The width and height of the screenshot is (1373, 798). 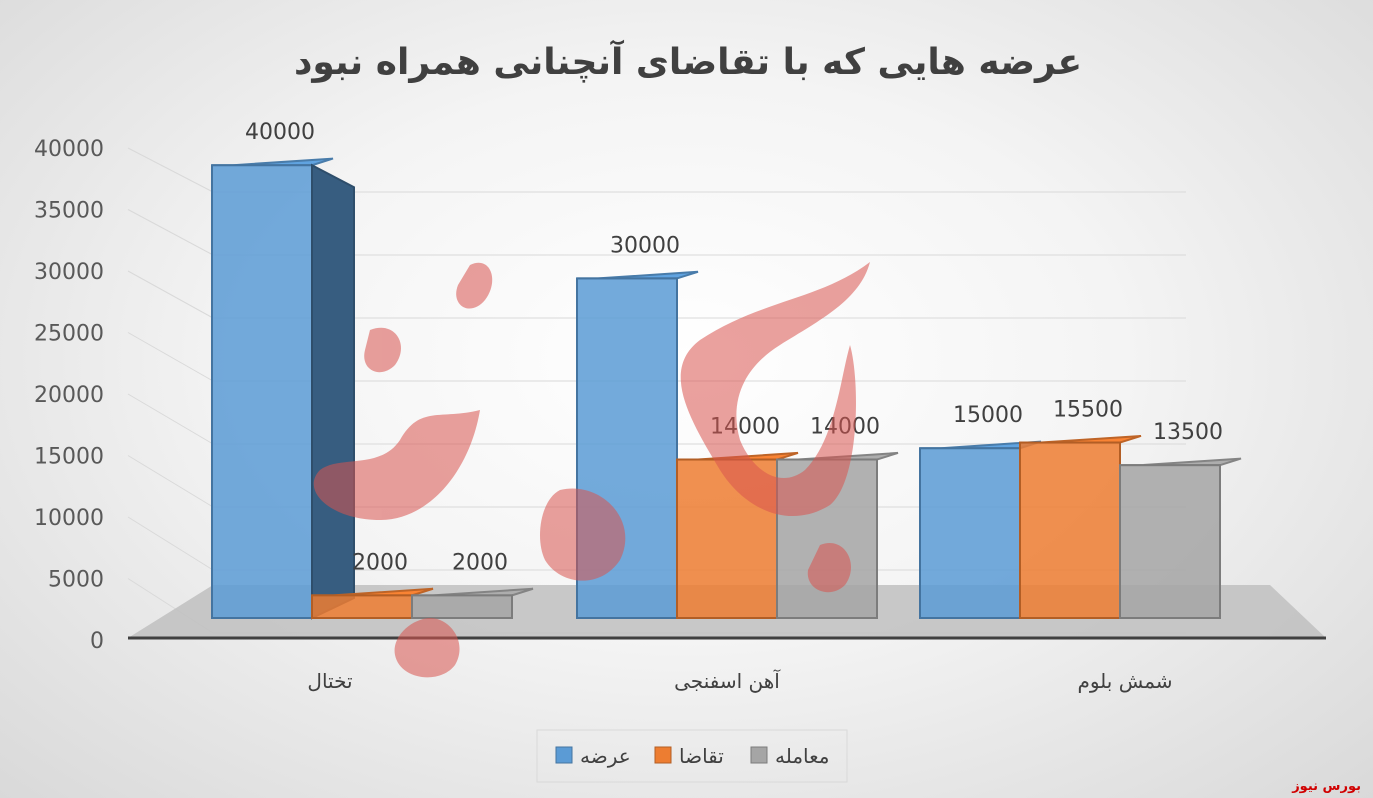 What do you see at coordinates (1070, 530) in the screenshot?
I see `bar-تقاضا-شمش بلوم` at bounding box center [1070, 530].